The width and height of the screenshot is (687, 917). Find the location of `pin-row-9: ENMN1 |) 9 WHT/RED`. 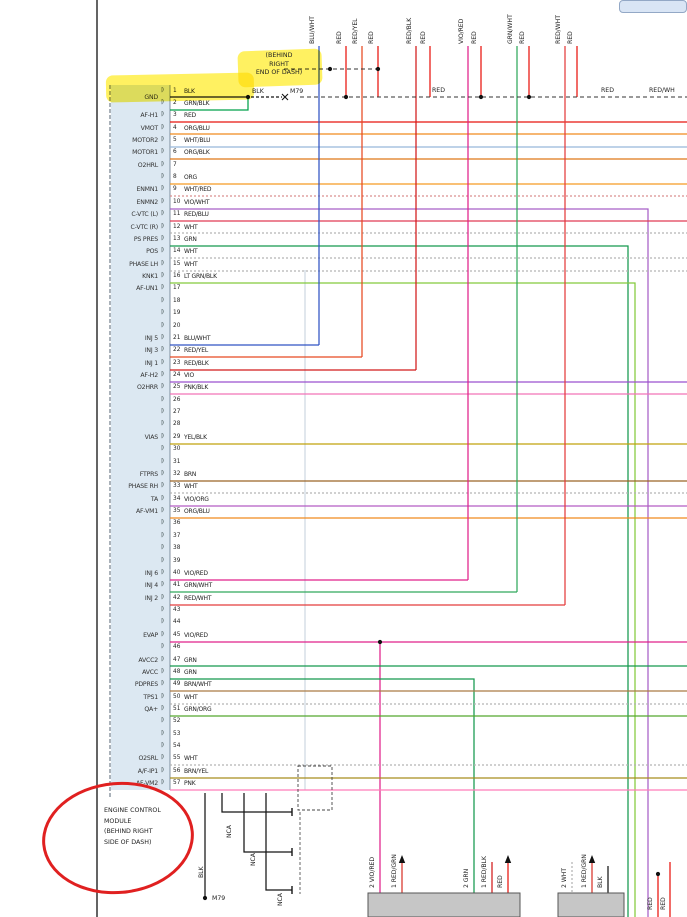

pin-row-9: ENMN1 |) 9 WHT/RED is located at coordinates (206, 190).